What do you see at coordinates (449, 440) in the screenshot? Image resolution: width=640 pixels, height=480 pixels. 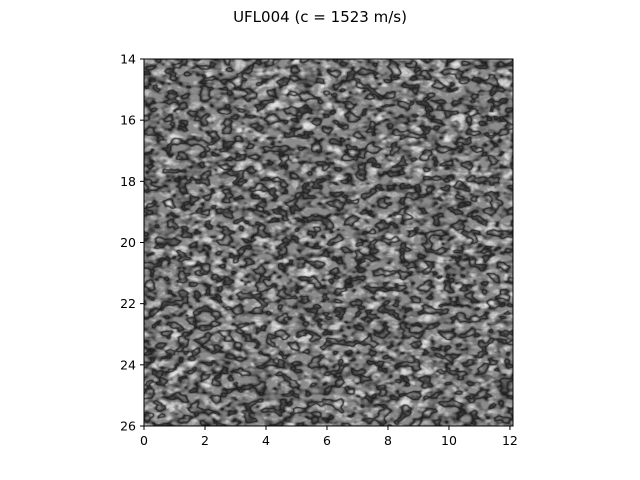 I see `x-tick-label: 10` at bounding box center [449, 440].